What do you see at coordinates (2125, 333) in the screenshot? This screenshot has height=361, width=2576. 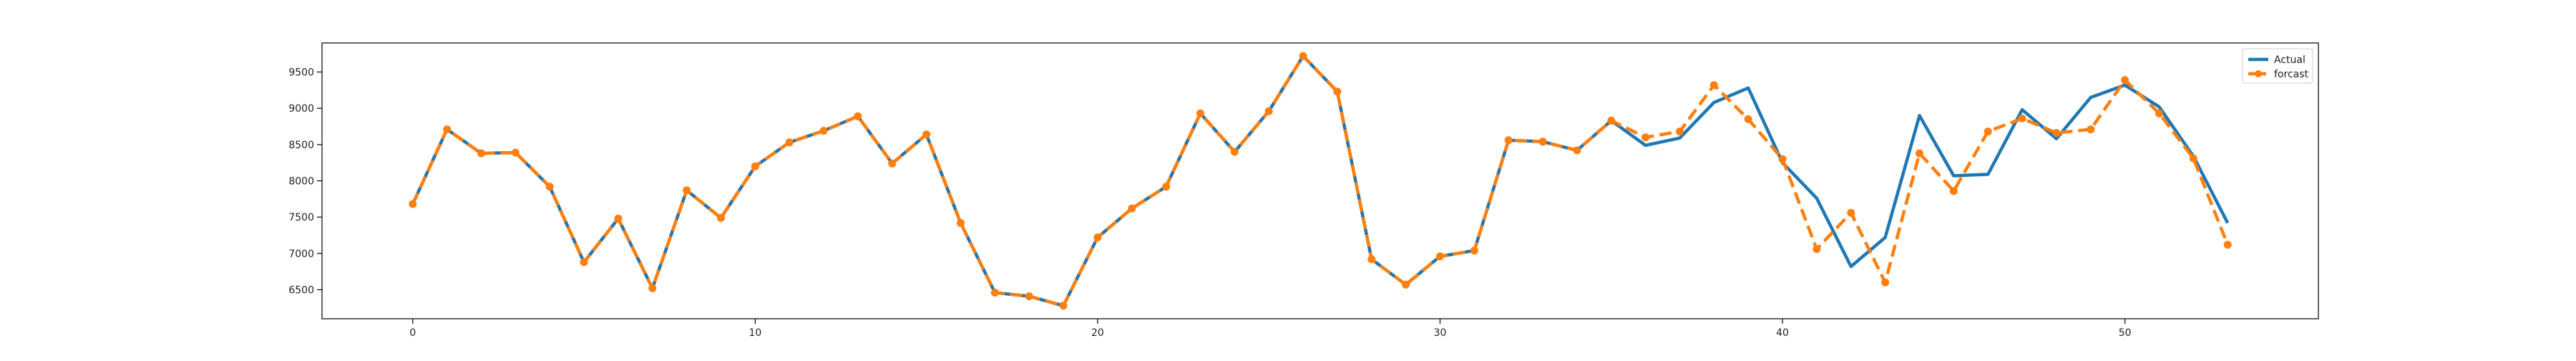 I see `x-tick-label: 50` at bounding box center [2125, 333].